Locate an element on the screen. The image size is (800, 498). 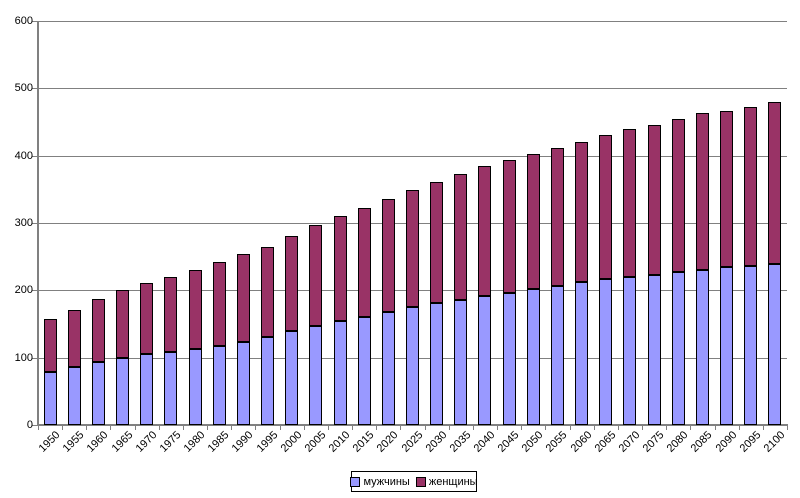
y-axis-label: 100 is located at coordinates (23, 358).